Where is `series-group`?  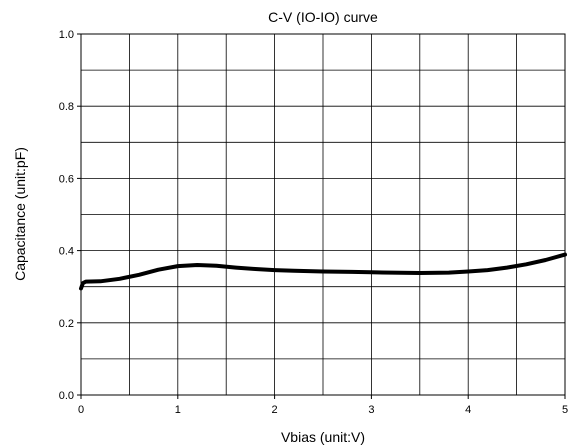 series-group is located at coordinates (323, 271).